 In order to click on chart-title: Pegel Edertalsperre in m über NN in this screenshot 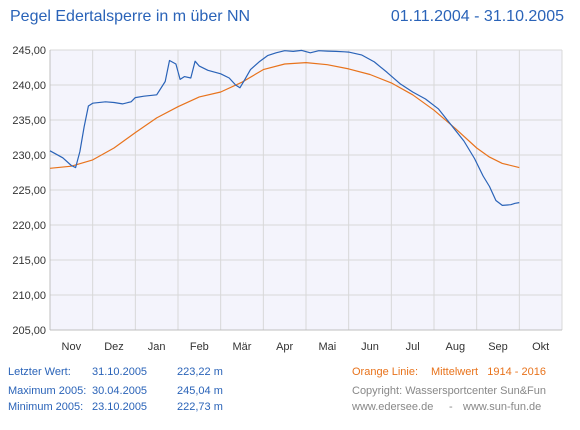, I will do `click(130, 16)`.